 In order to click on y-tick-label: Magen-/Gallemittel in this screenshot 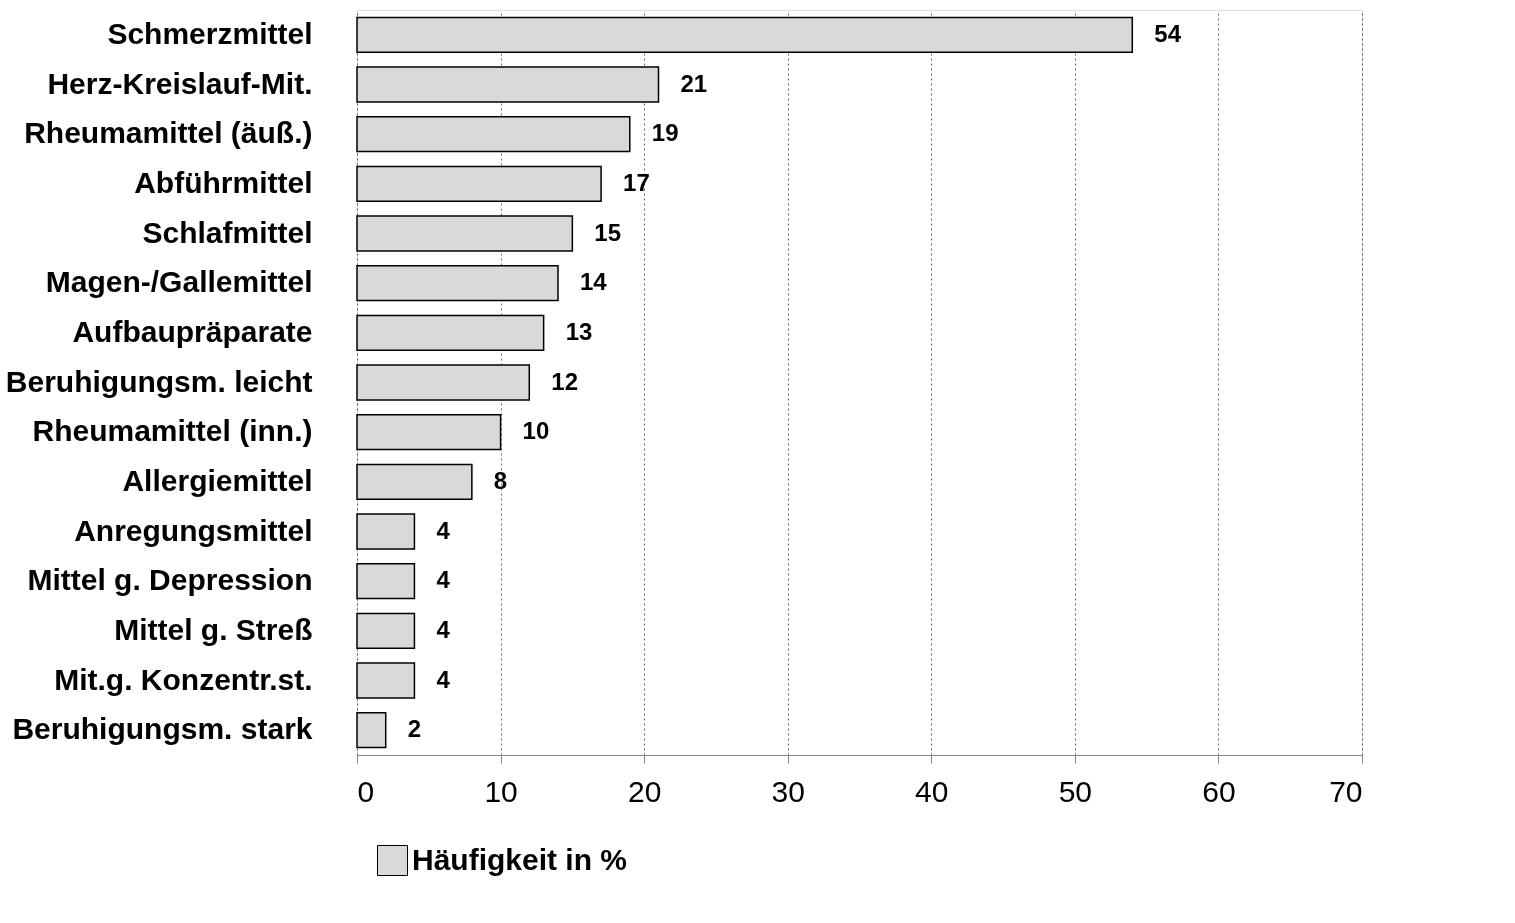, I will do `click(179, 282)`.